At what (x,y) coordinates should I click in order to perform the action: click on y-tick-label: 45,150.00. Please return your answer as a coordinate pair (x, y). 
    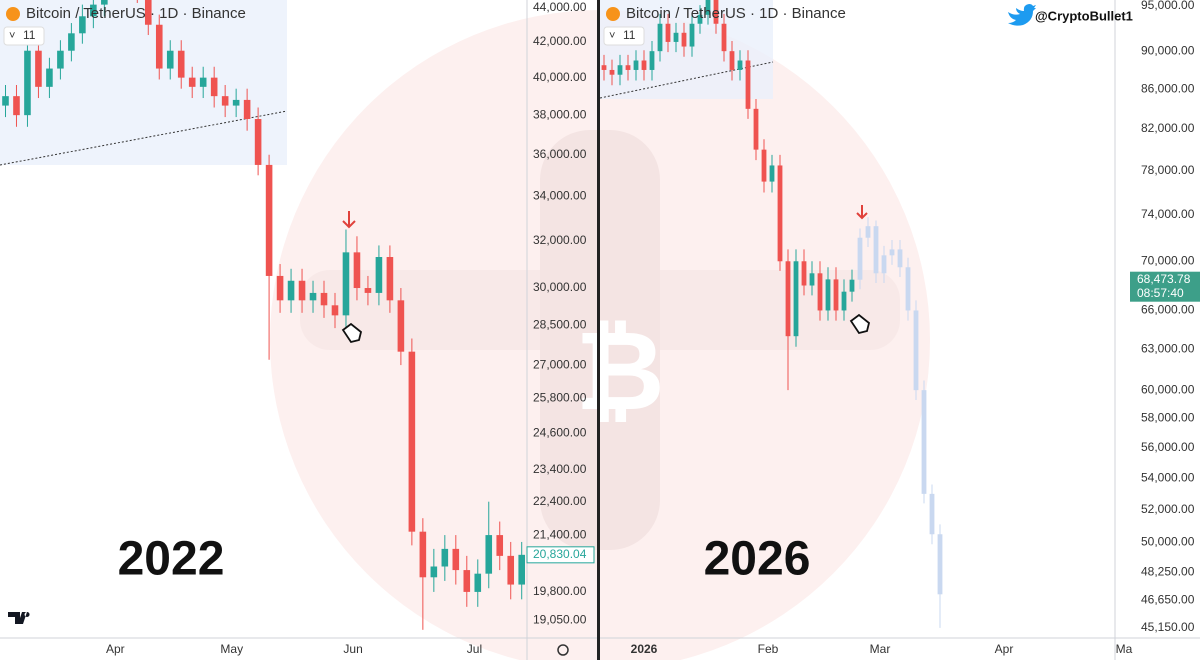
    Looking at the image, I should click on (1168, 627).